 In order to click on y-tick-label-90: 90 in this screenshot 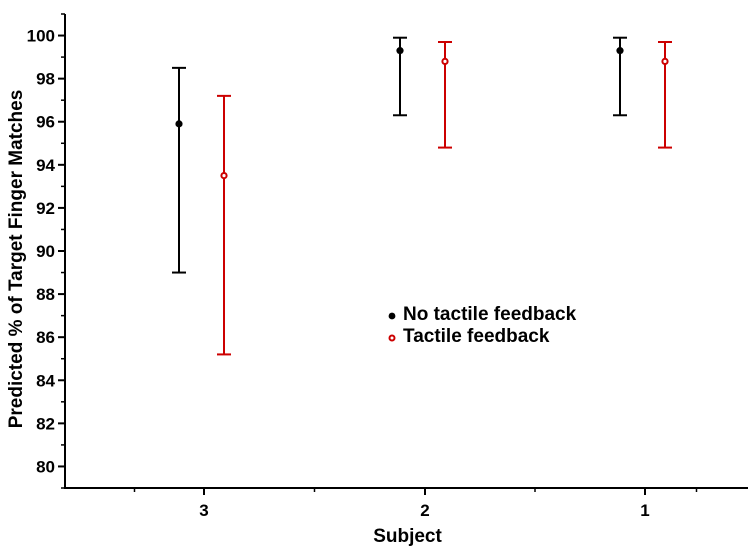, I will do `click(45, 251)`.